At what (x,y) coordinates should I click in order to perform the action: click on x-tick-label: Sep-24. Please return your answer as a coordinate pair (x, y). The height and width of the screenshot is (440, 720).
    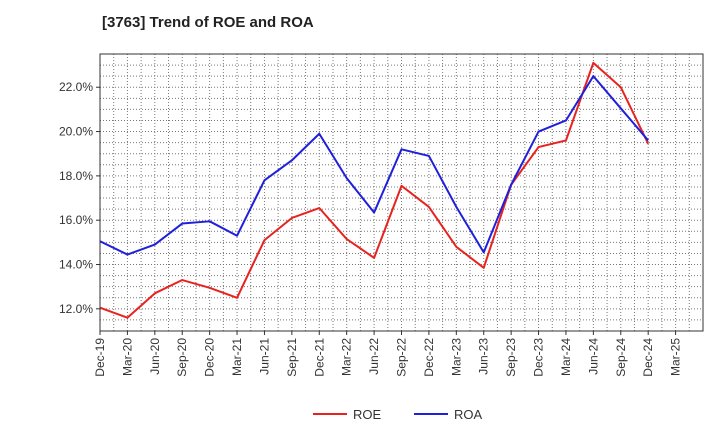
    Looking at the image, I should click on (621, 357).